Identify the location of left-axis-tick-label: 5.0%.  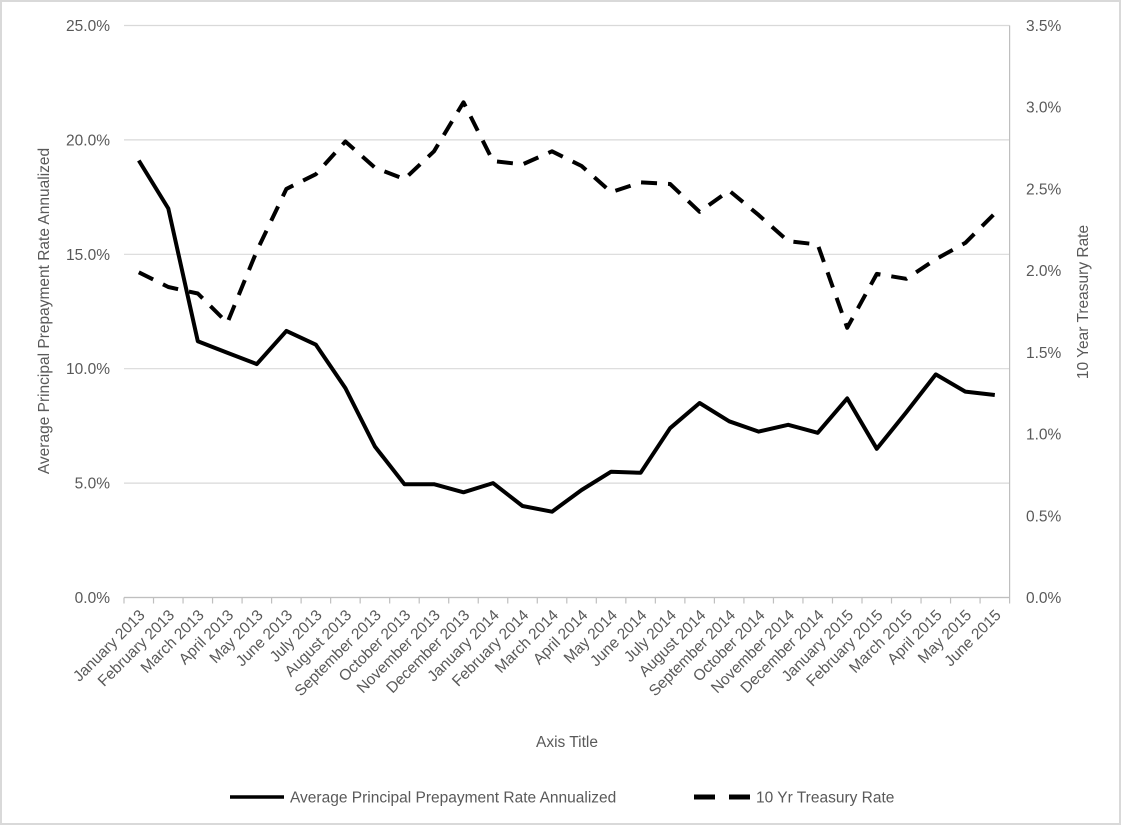
(93, 484).